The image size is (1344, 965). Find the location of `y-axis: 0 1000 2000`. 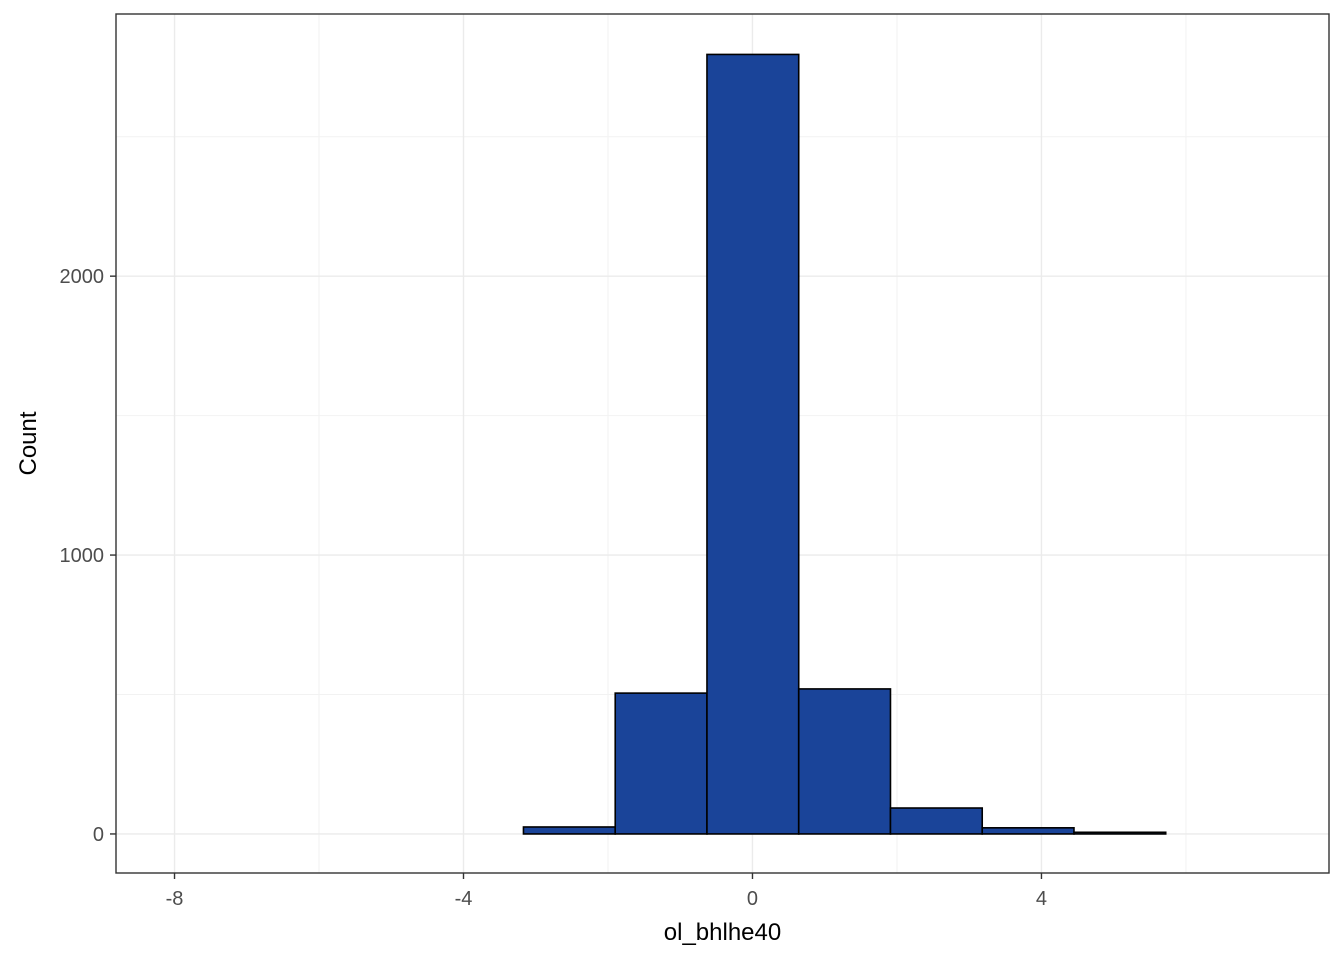

y-axis: 0 1000 2000 is located at coordinates (88, 556).